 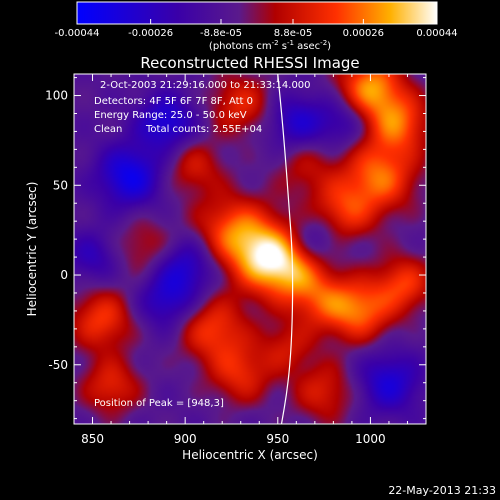 I want to click on y-tick-label: 50, so click(x=60, y=185).